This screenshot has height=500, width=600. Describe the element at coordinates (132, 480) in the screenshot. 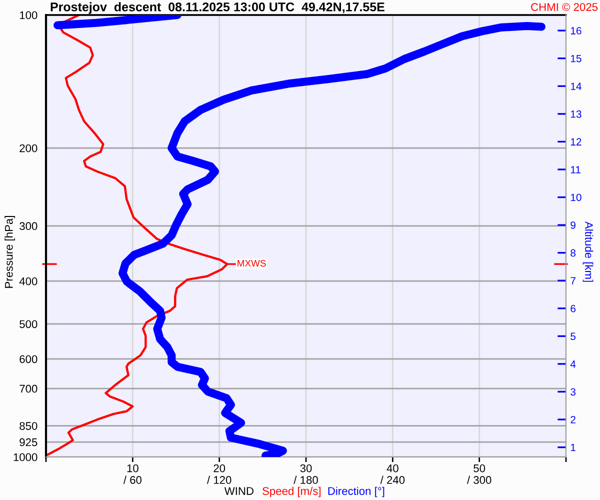

I see `x2-tick-label: / 60` at that location.